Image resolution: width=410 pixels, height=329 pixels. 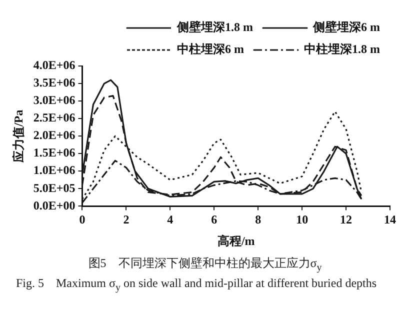 What do you see at coordinates (54, 153) in the screenshot?
I see `y-tick-label: 1.5E+06` at bounding box center [54, 153].